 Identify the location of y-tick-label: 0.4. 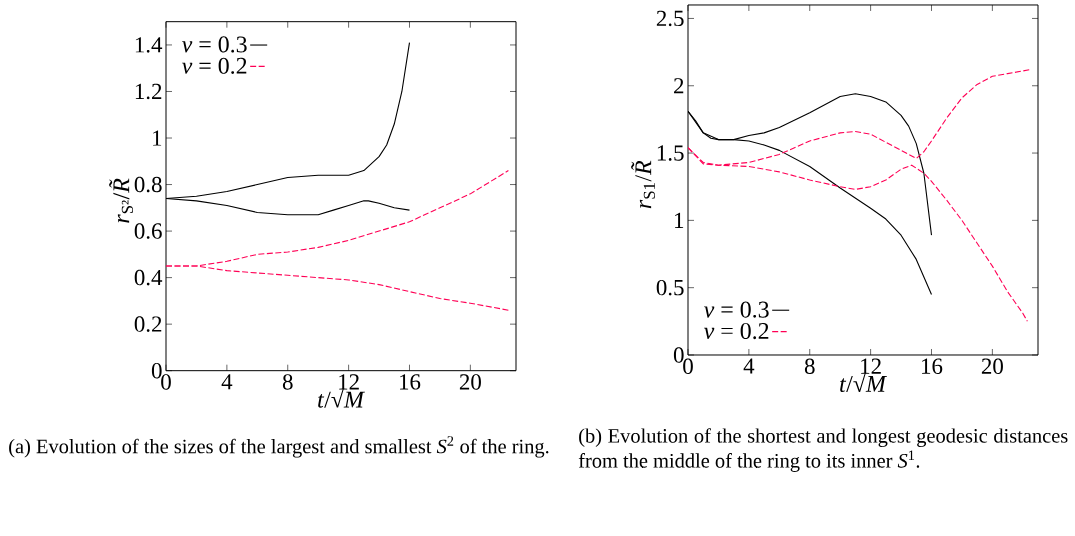
(148, 277).